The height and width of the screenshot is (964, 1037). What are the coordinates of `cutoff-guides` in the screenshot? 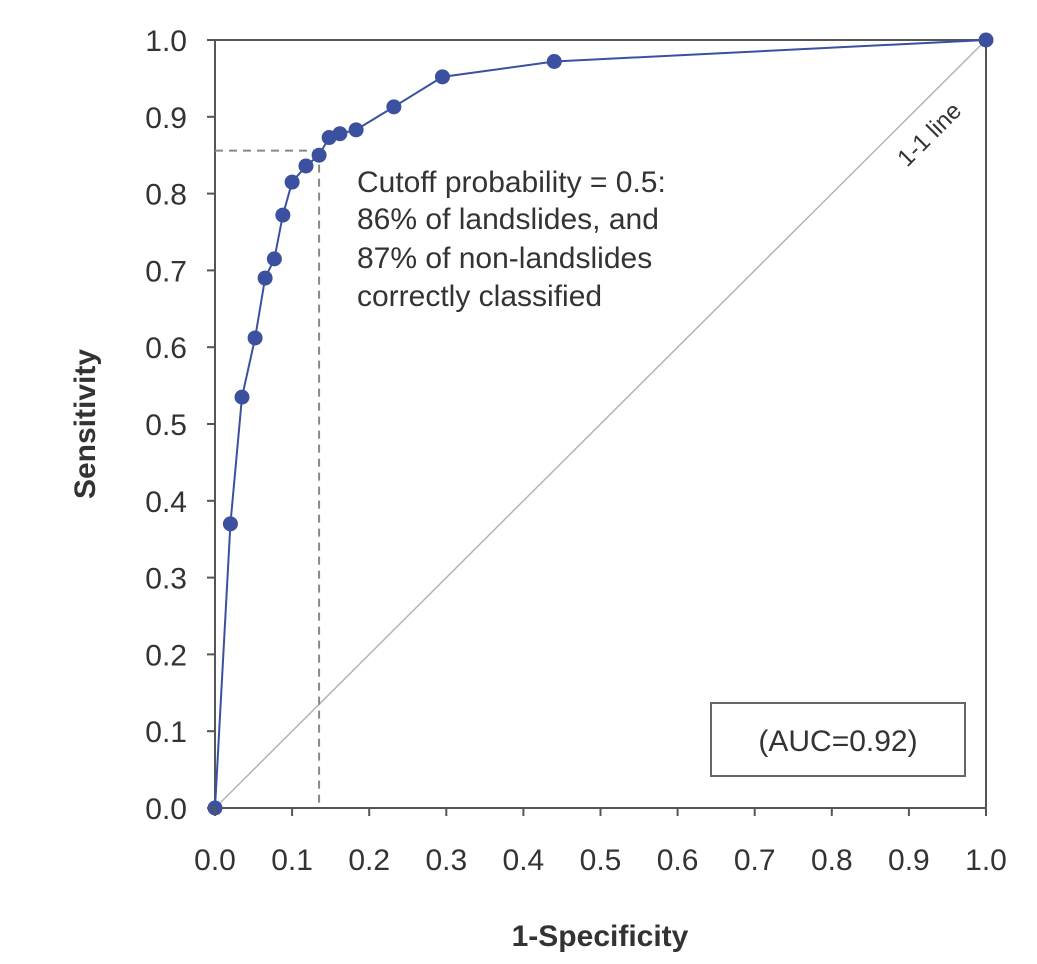 It's located at (268, 478).